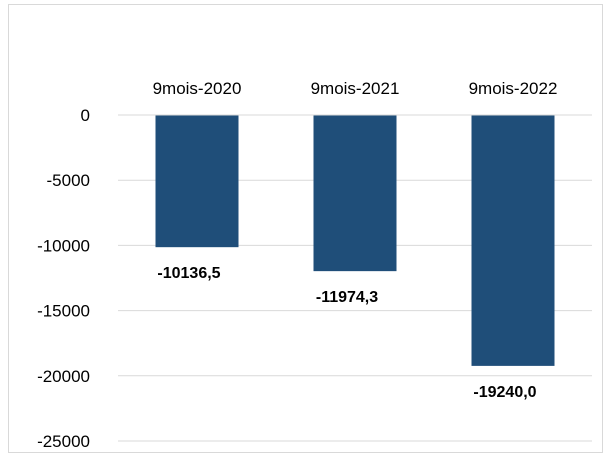  Describe the element at coordinates (504, 392) in the screenshot. I see `data-label: -19240,0` at that location.